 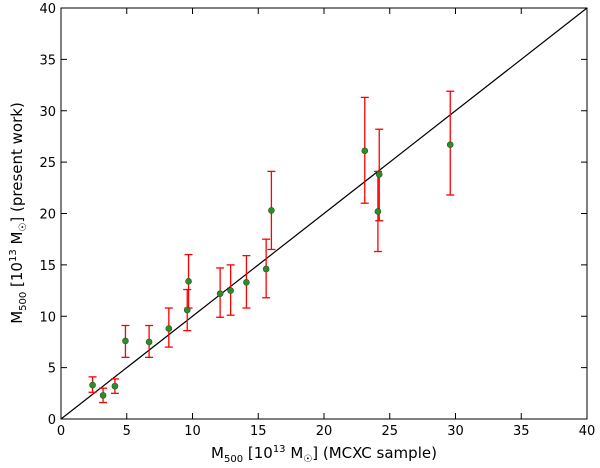 What do you see at coordinates (455, 431) in the screenshot?
I see `x-tick-label: 30` at bounding box center [455, 431].